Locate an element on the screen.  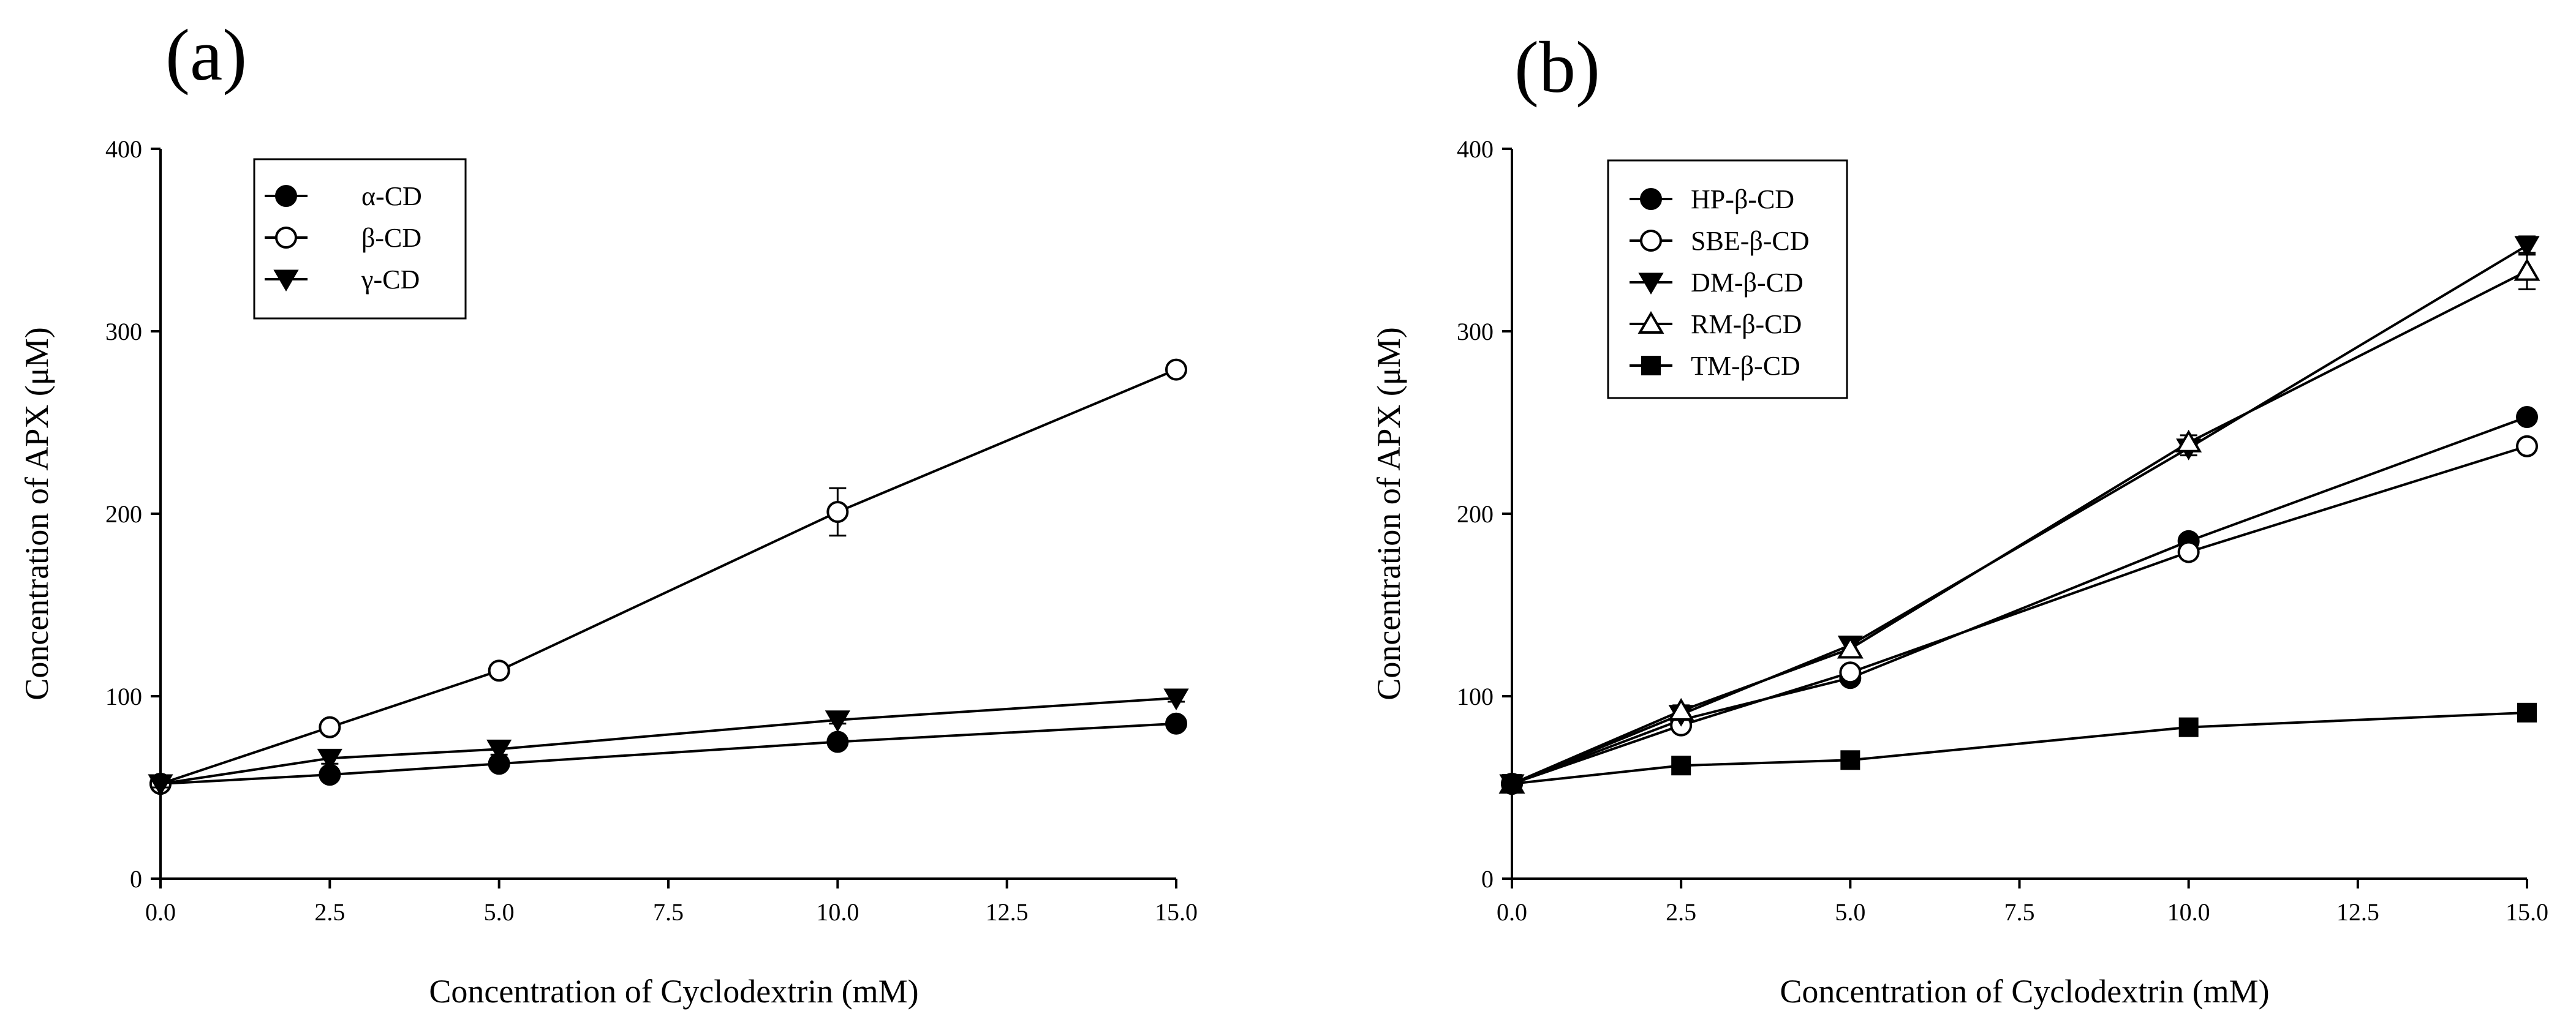
panel-a-legend: α-CD β-CD γ-CD is located at coordinates (360, 239).